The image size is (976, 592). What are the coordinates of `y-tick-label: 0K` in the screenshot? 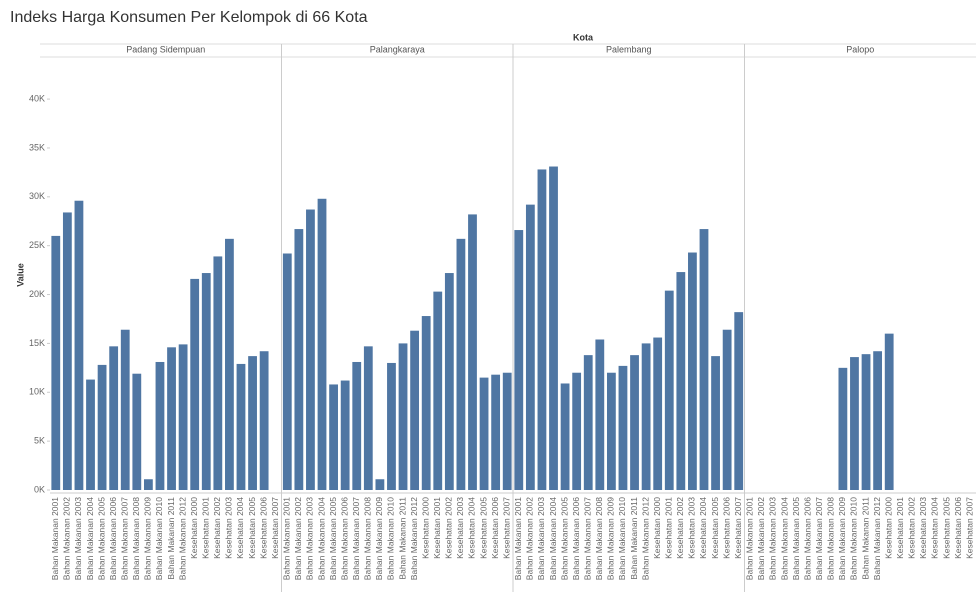 It's located at (39, 489).